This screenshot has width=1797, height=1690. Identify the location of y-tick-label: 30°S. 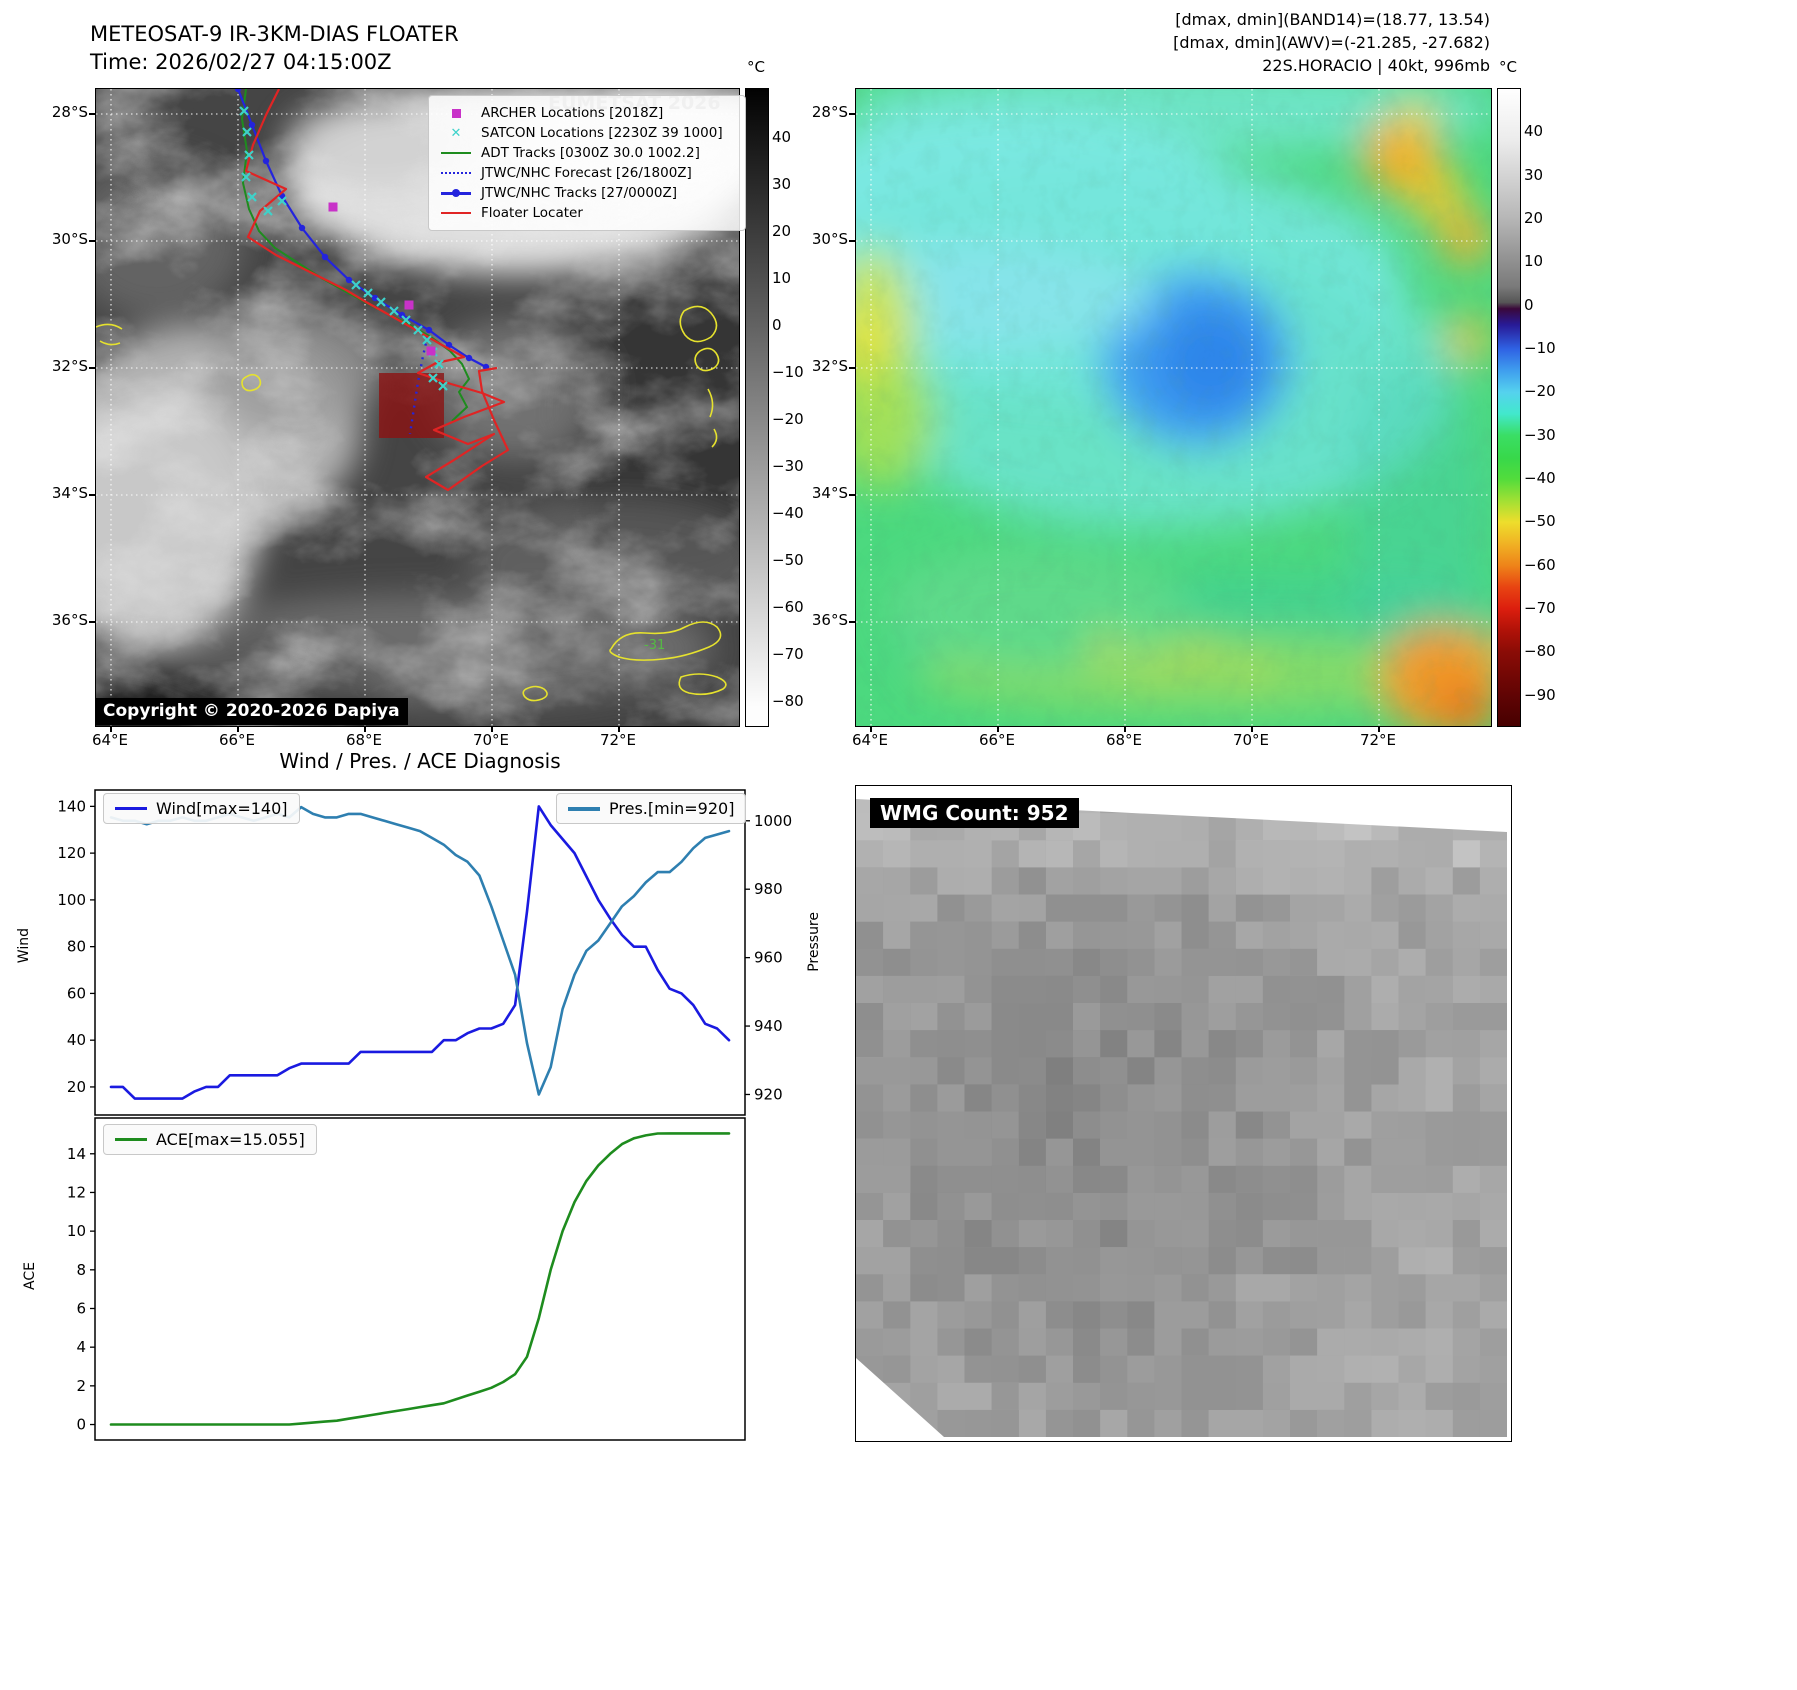
(829, 239).